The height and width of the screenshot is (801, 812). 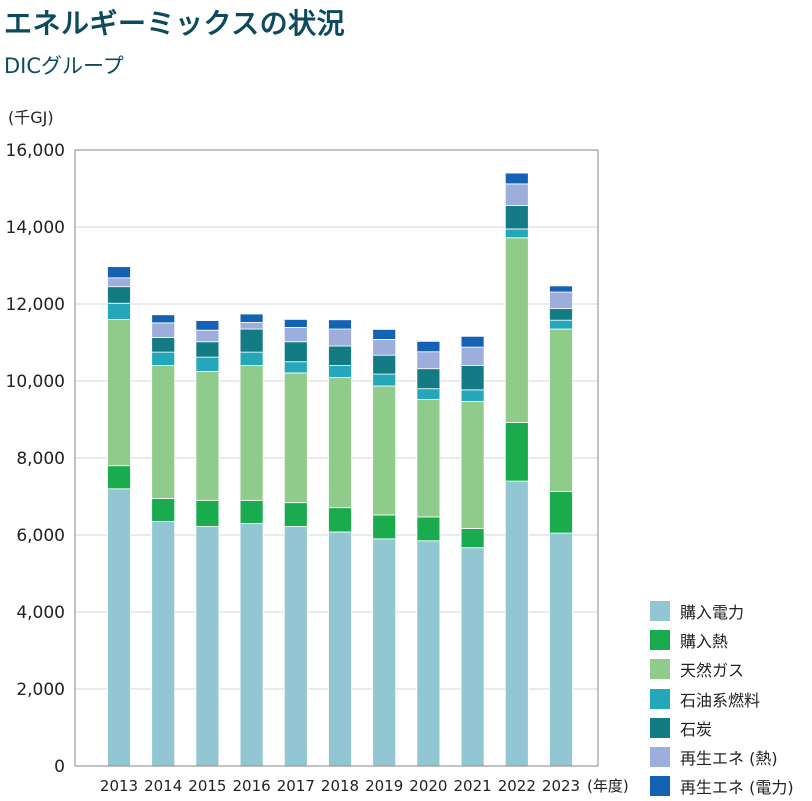 I want to click on bar-stack-2015, so click(x=207, y=543).